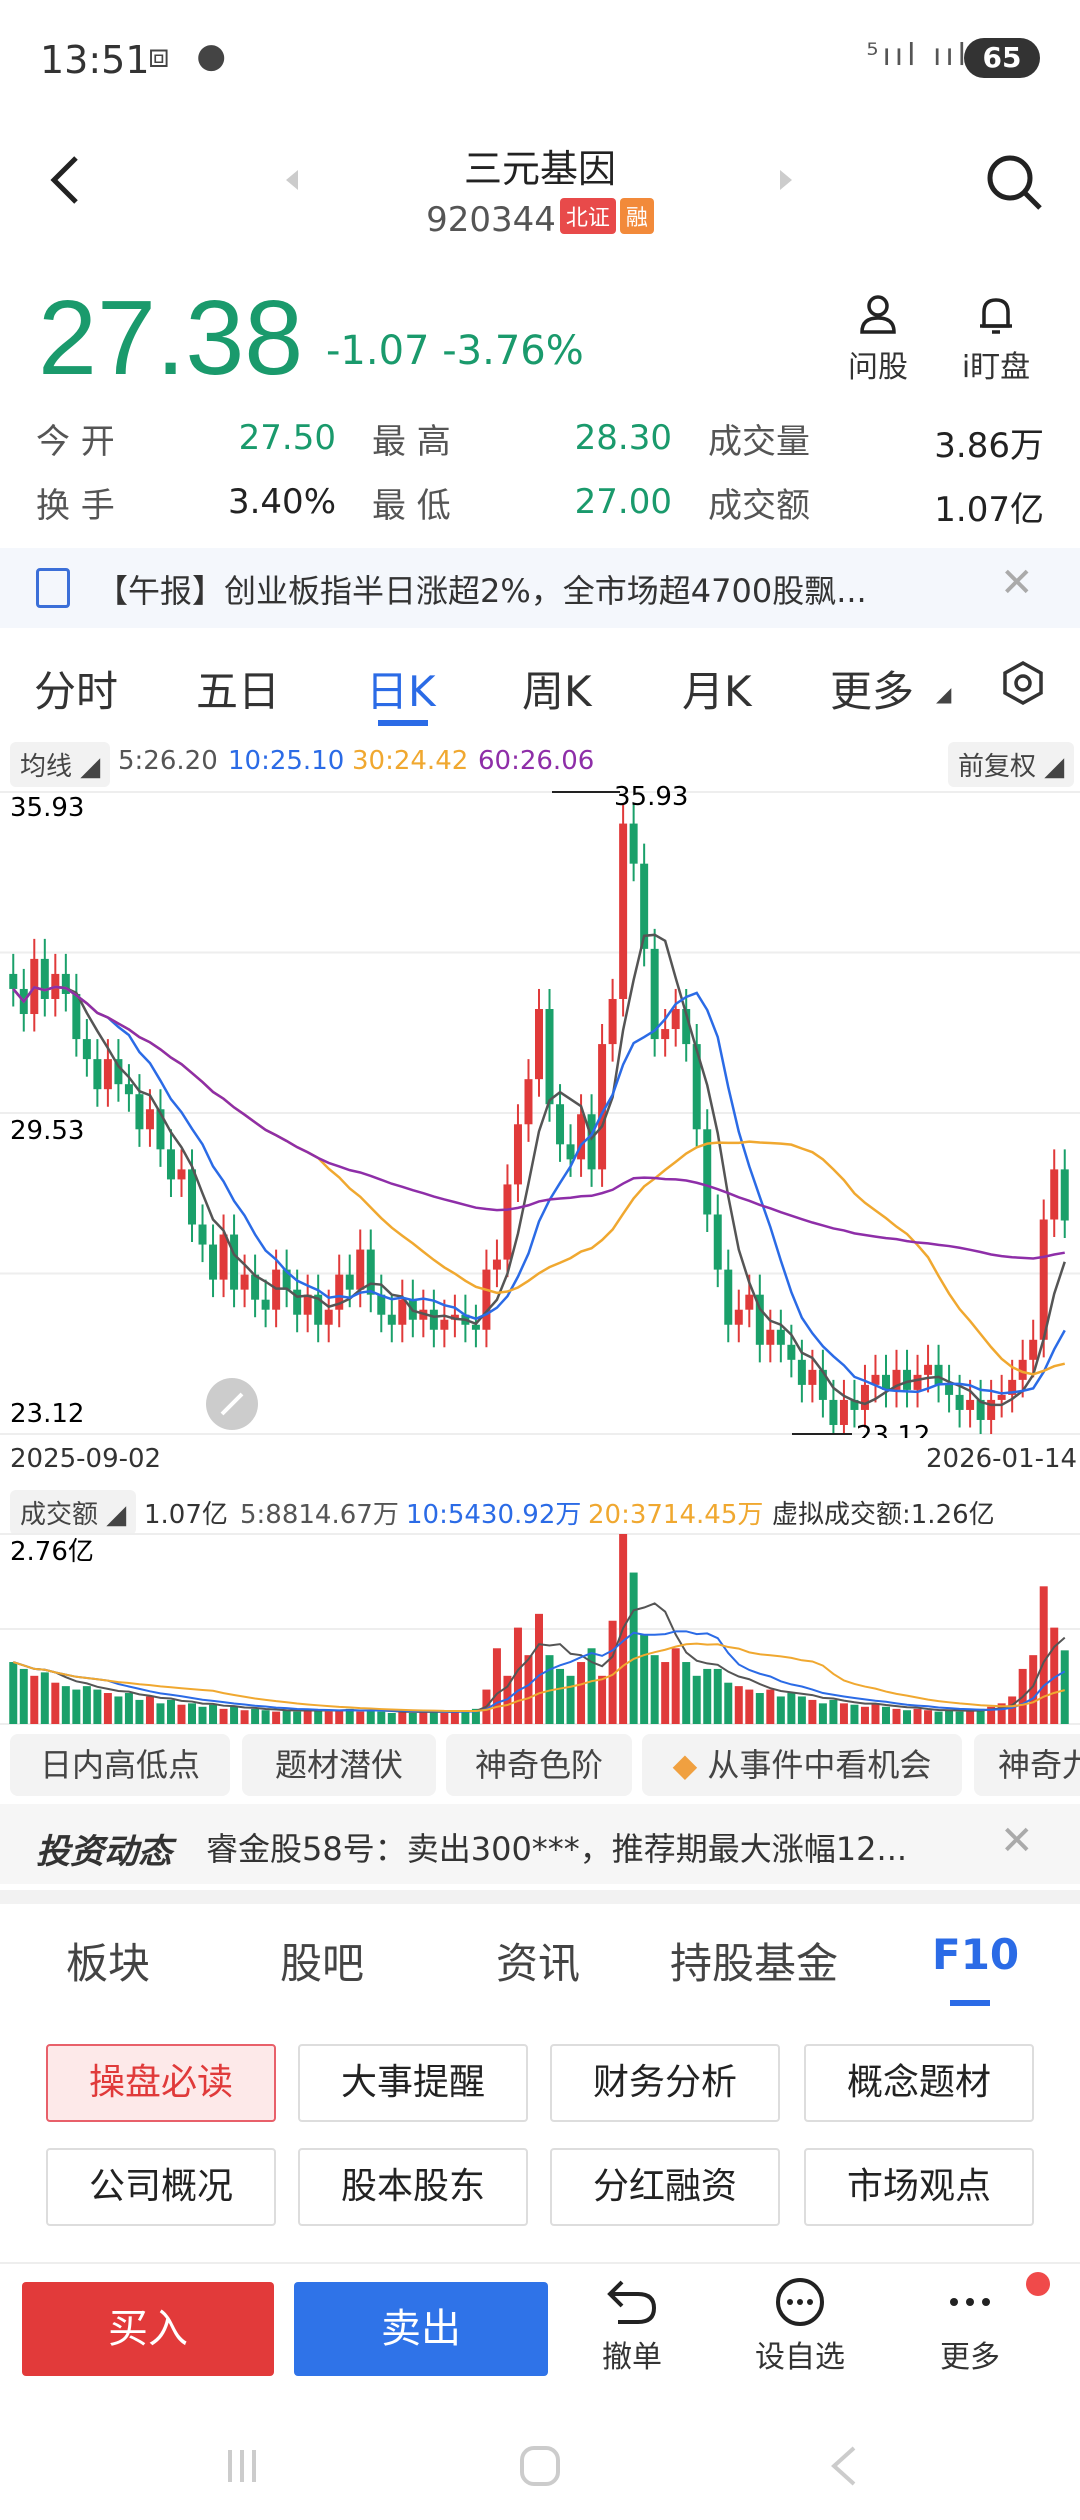 This screenshot has width=1080, height=2520. What do you see at coordinates (557, 691) in the screenshot?
I see `tab-weekly-k: 周K` at bounding box center [557, 691].